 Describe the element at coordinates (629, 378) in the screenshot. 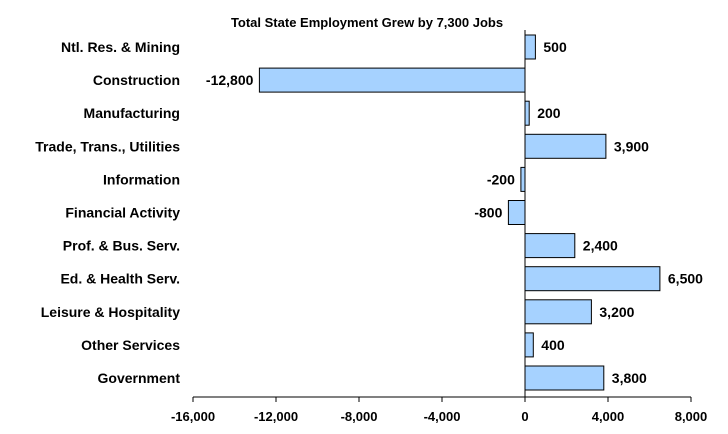

I see `data-label-government: 3,800` at that location.